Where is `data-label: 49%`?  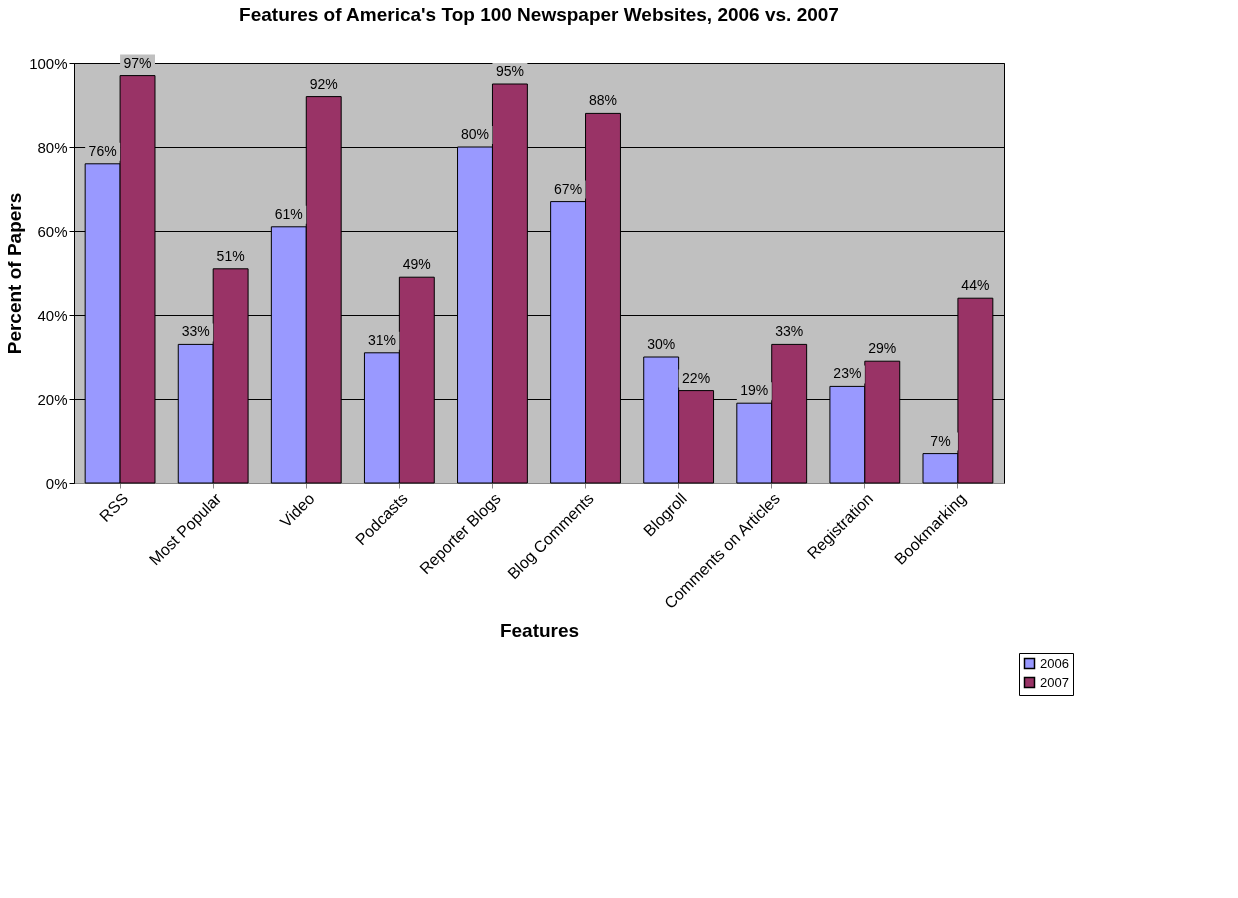 data-label: 49% is located at coordinates (416, 264).